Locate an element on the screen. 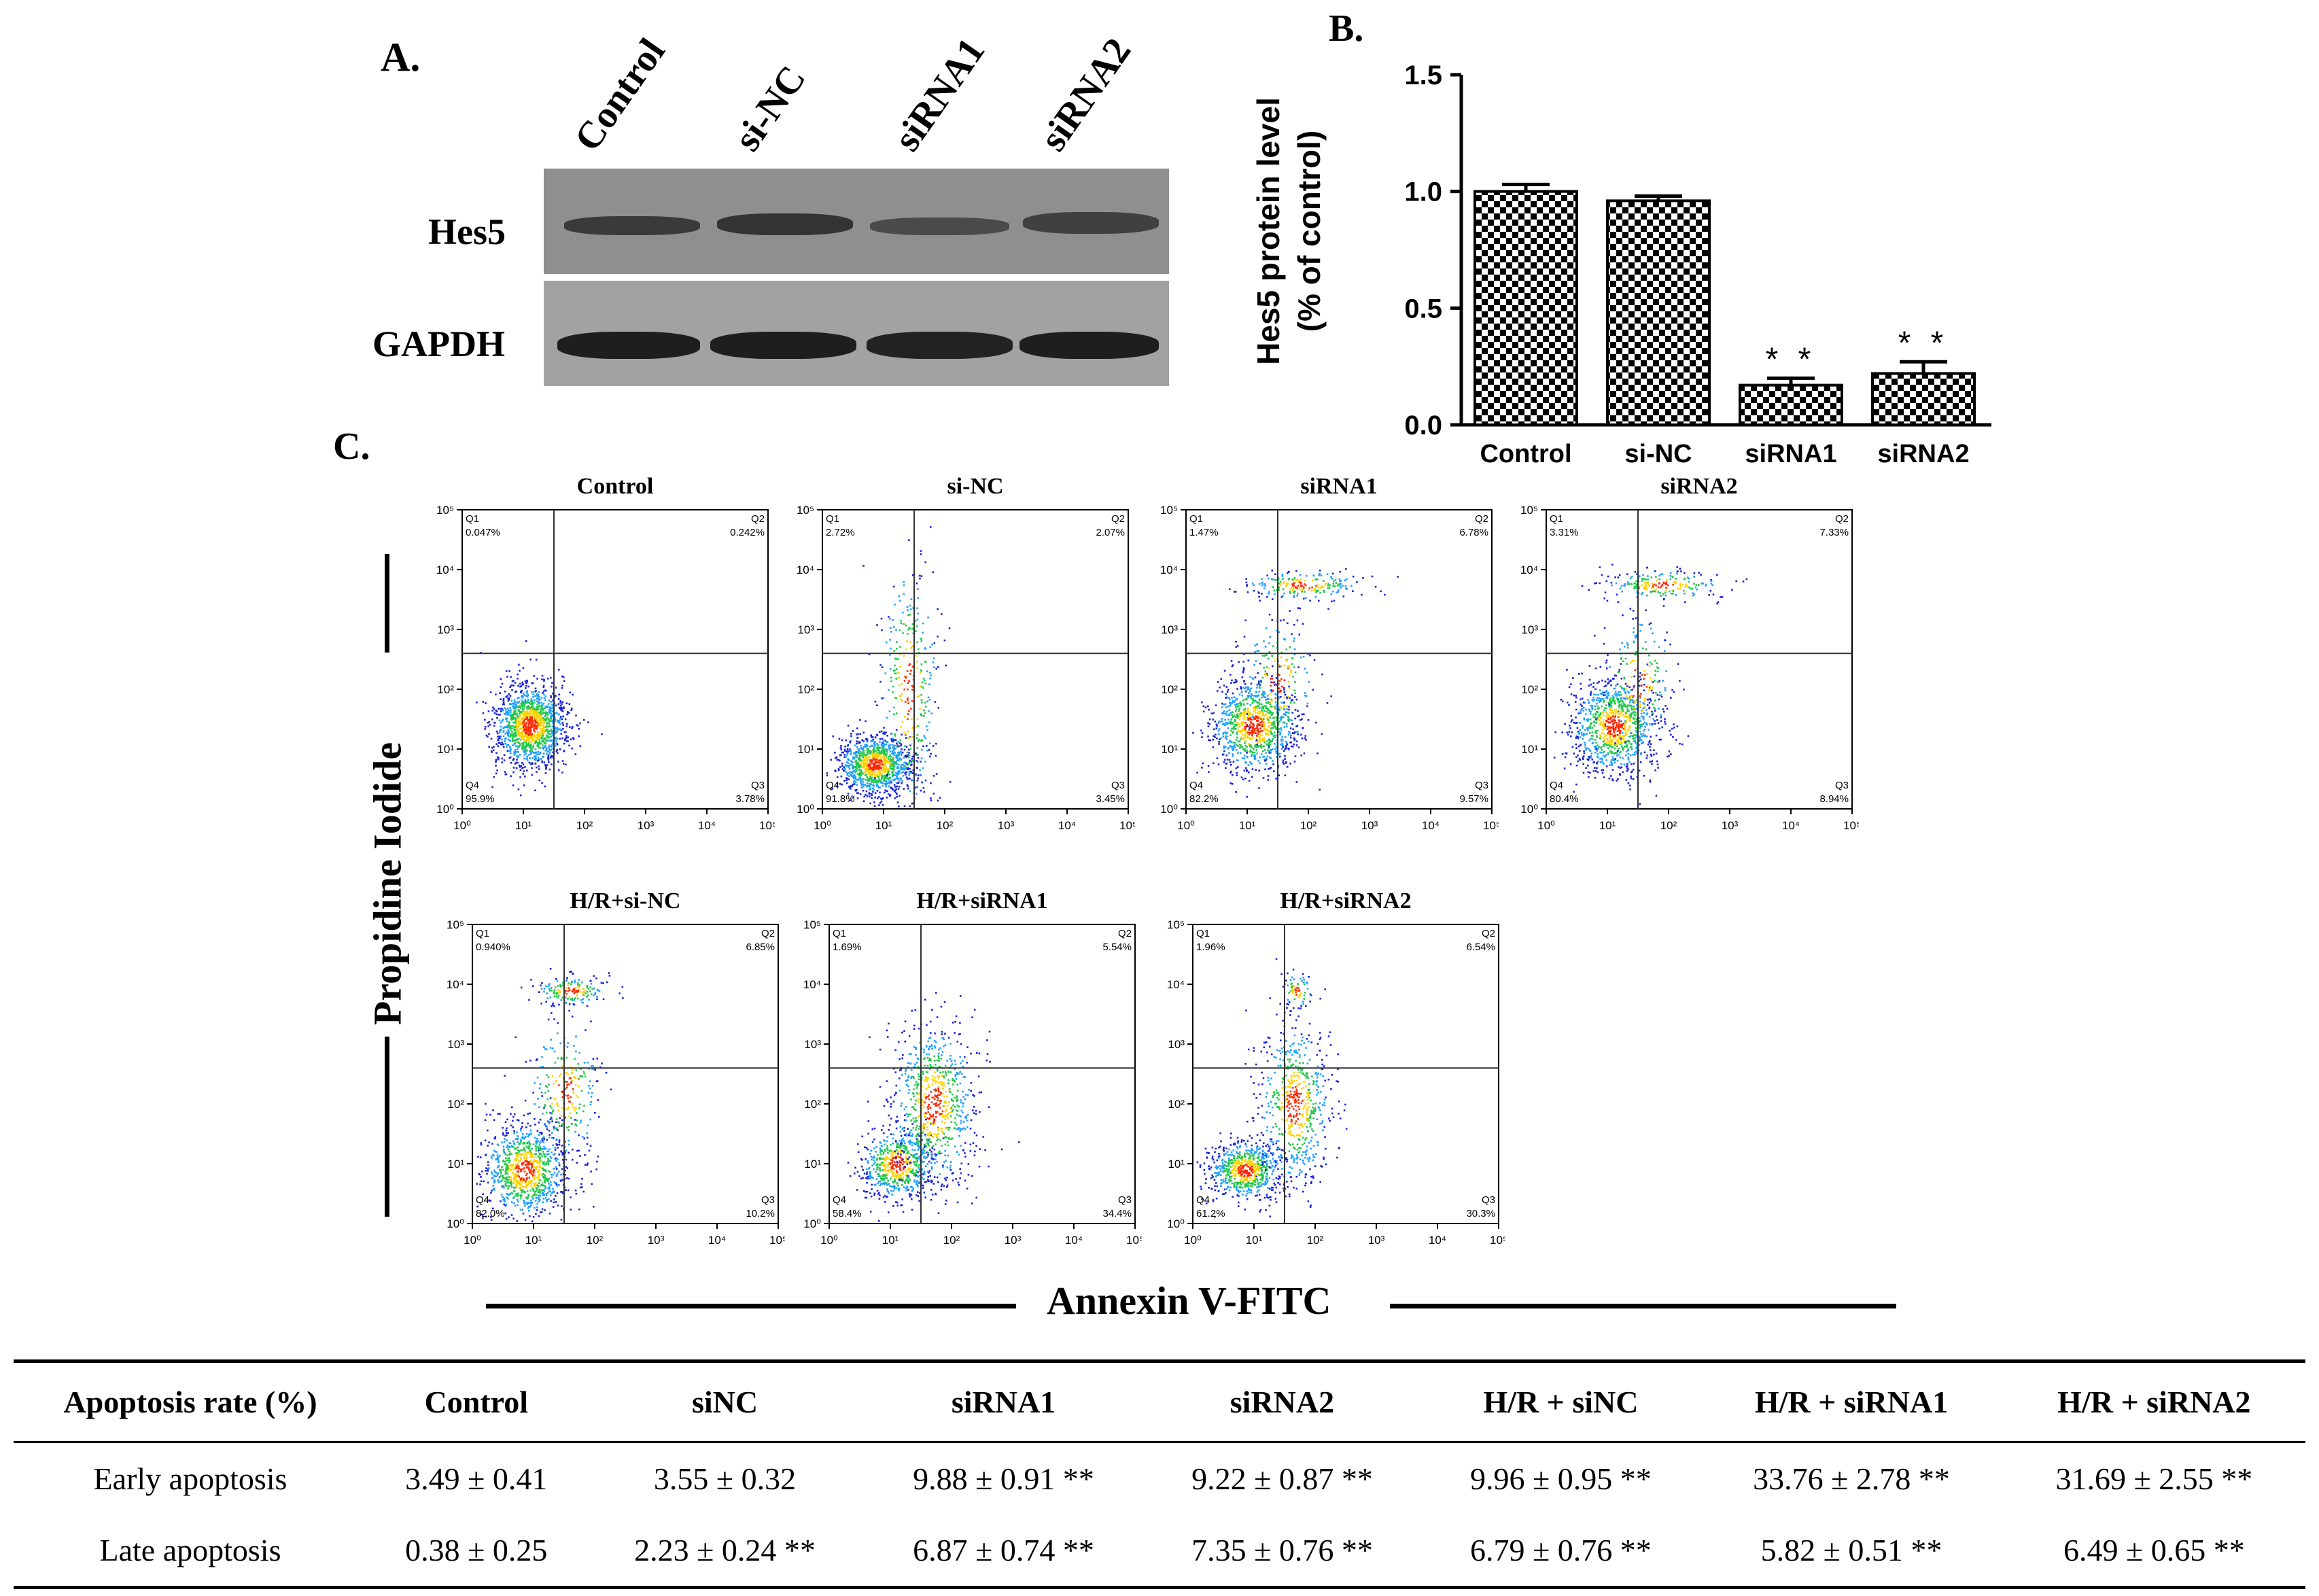 Image resolution: width=2319 pixels, height=1596 pixels. table-cell: 6.79 ± 0.76 ** is located at coordinates (1561, 1551).